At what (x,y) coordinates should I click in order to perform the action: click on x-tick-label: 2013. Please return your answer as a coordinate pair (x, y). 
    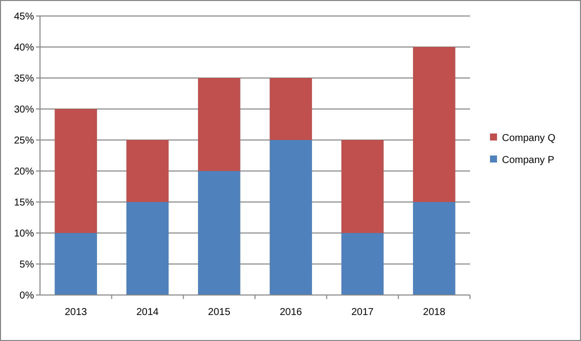
    Looking at the image, I should click on (76, 312).